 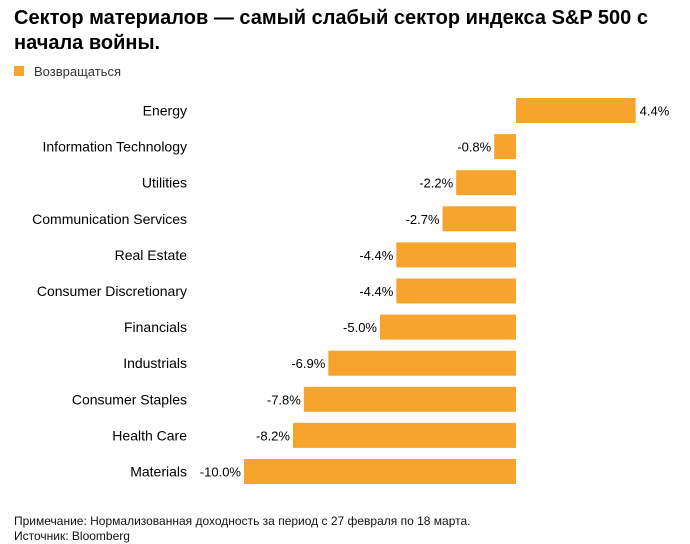 I want to click on data-label: -0.8%, so click(x=474, y=147).